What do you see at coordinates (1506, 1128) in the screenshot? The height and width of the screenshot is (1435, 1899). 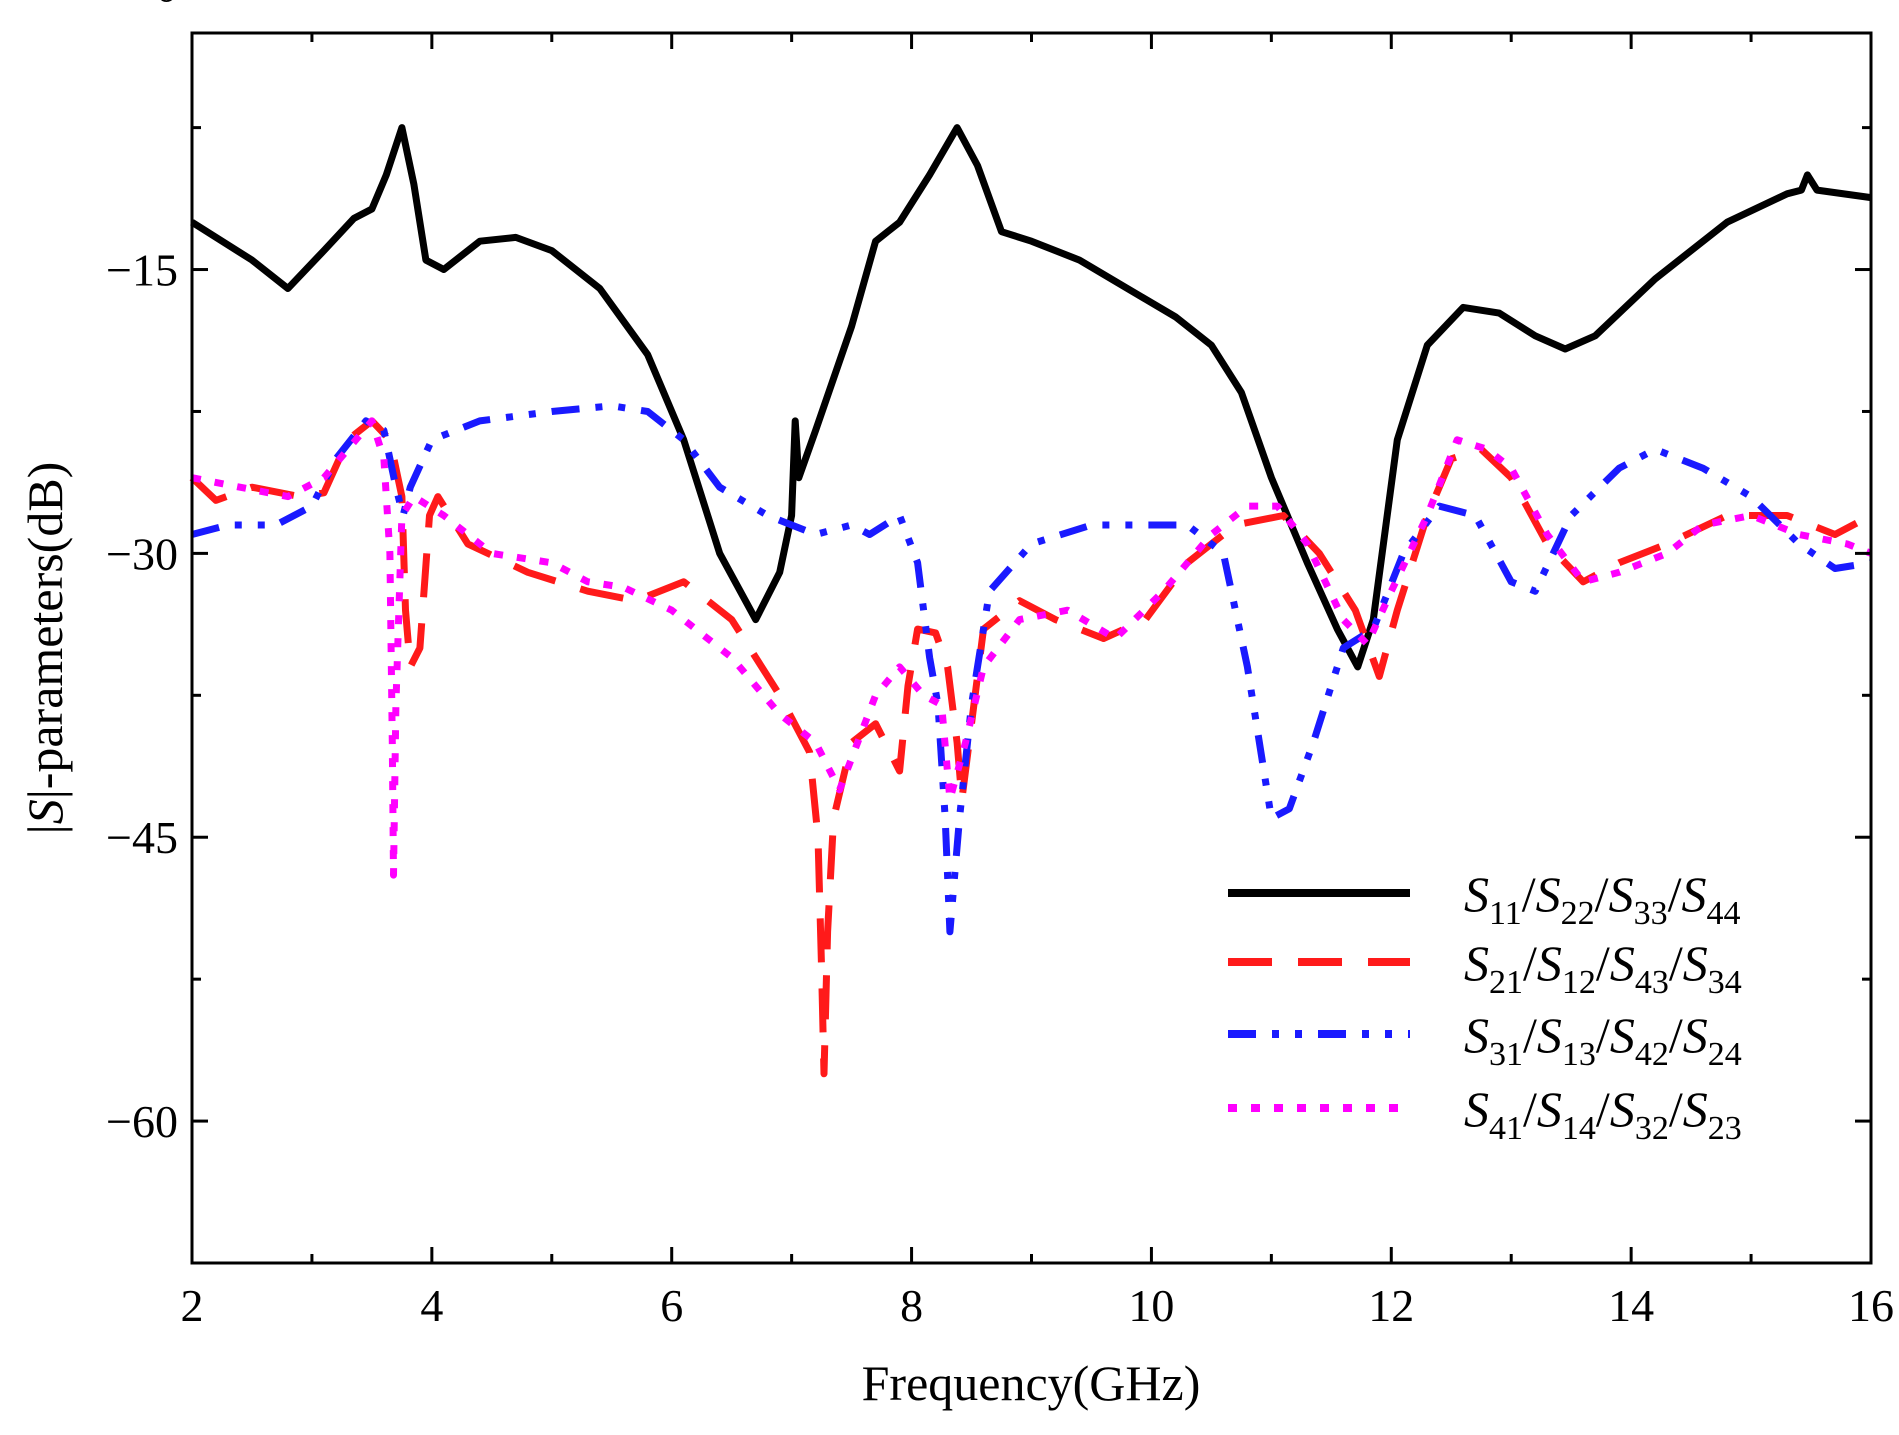 I see `legend-subscript: 41` at bounding box center [1506, 1128].